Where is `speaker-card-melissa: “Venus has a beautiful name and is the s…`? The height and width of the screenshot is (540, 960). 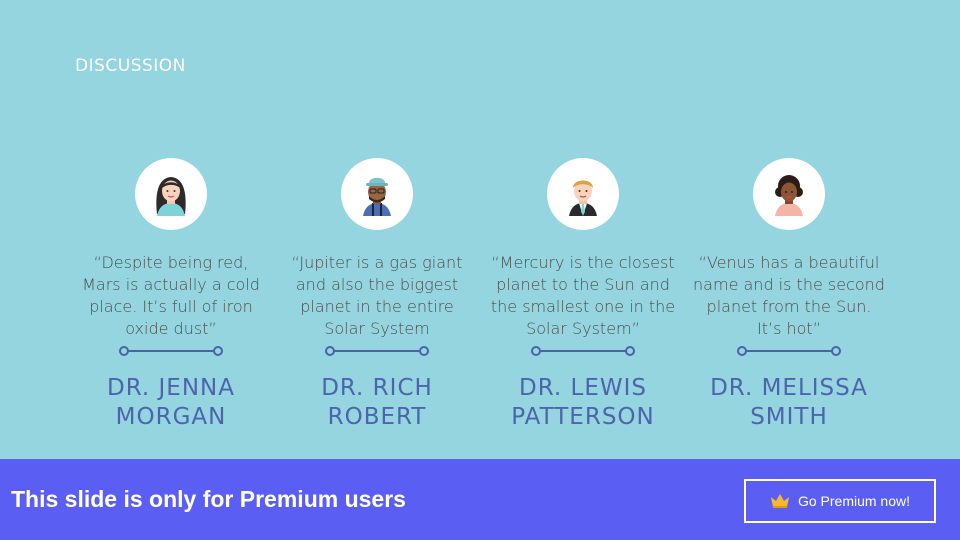 speaker-card-melissa: “Venus has a beautiful name and is the s… is located at coordinates (789, 295).